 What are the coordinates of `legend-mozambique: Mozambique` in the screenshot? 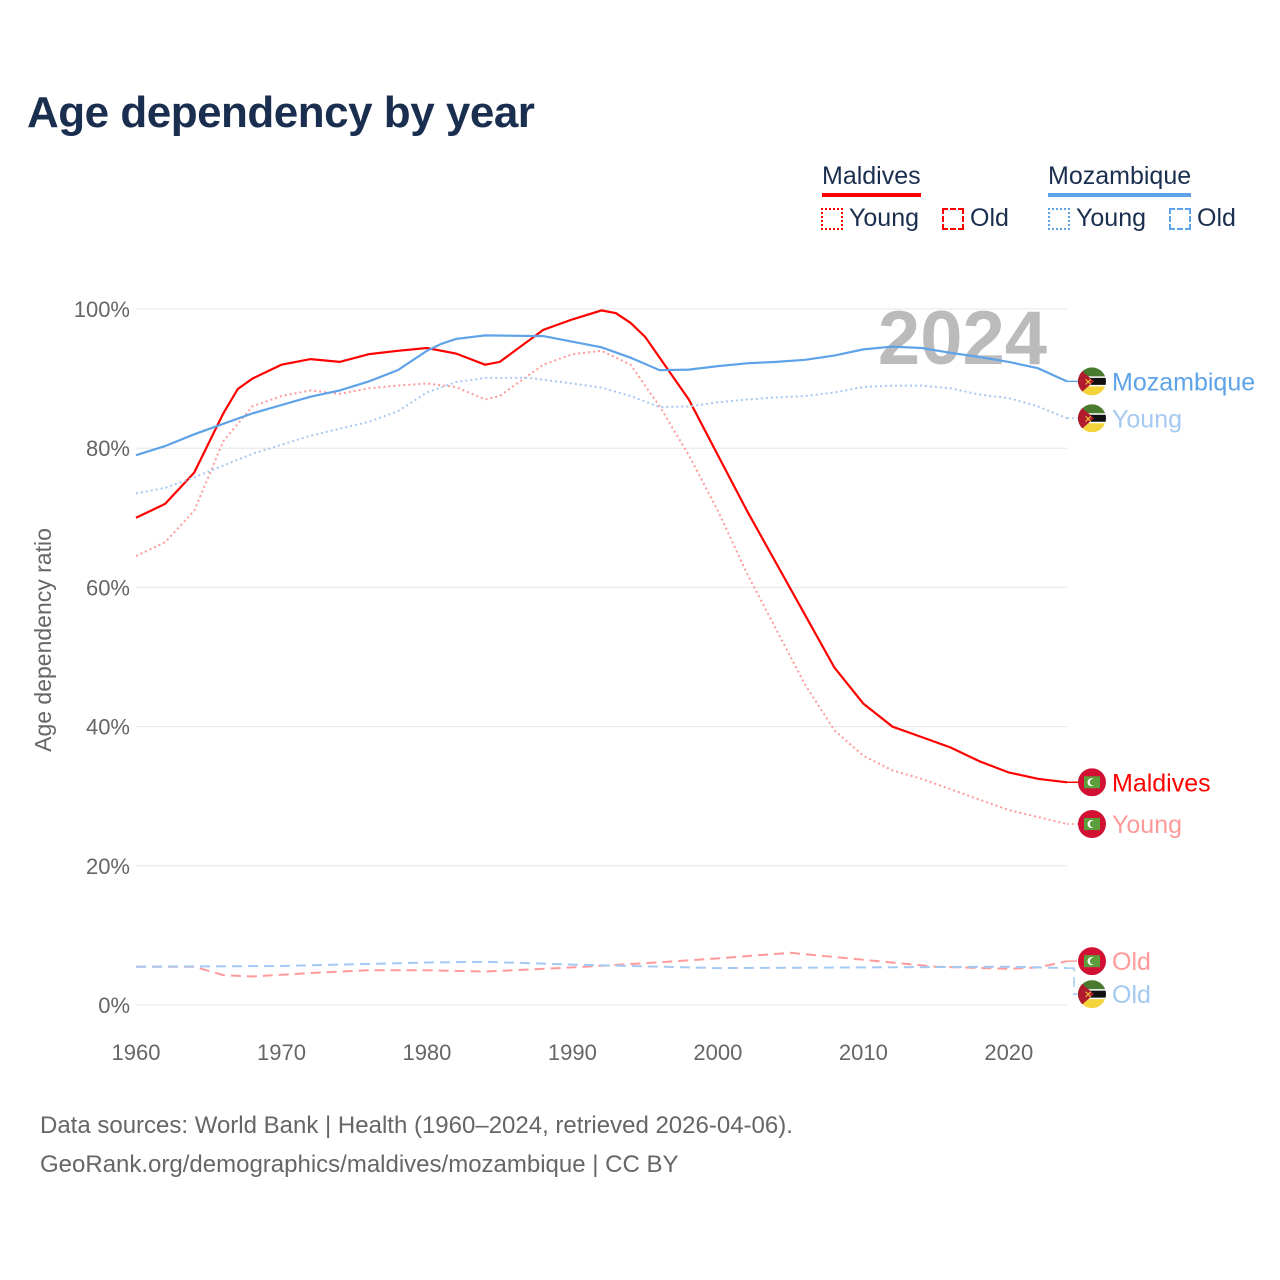 It's located at (1120, 179).